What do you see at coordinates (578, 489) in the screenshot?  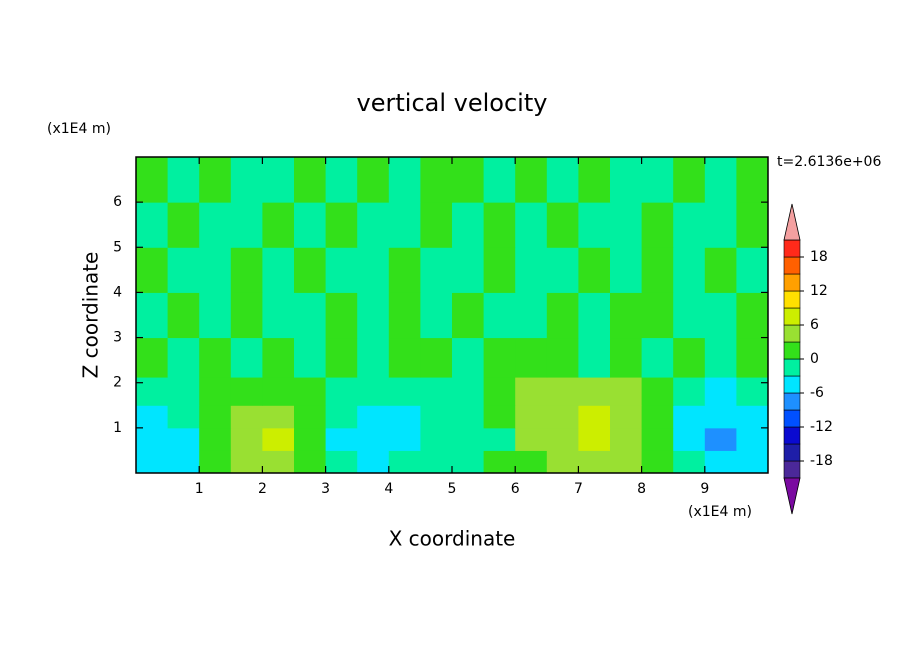 I see `x-tick-label: 7` at bounding box center [578, 489].